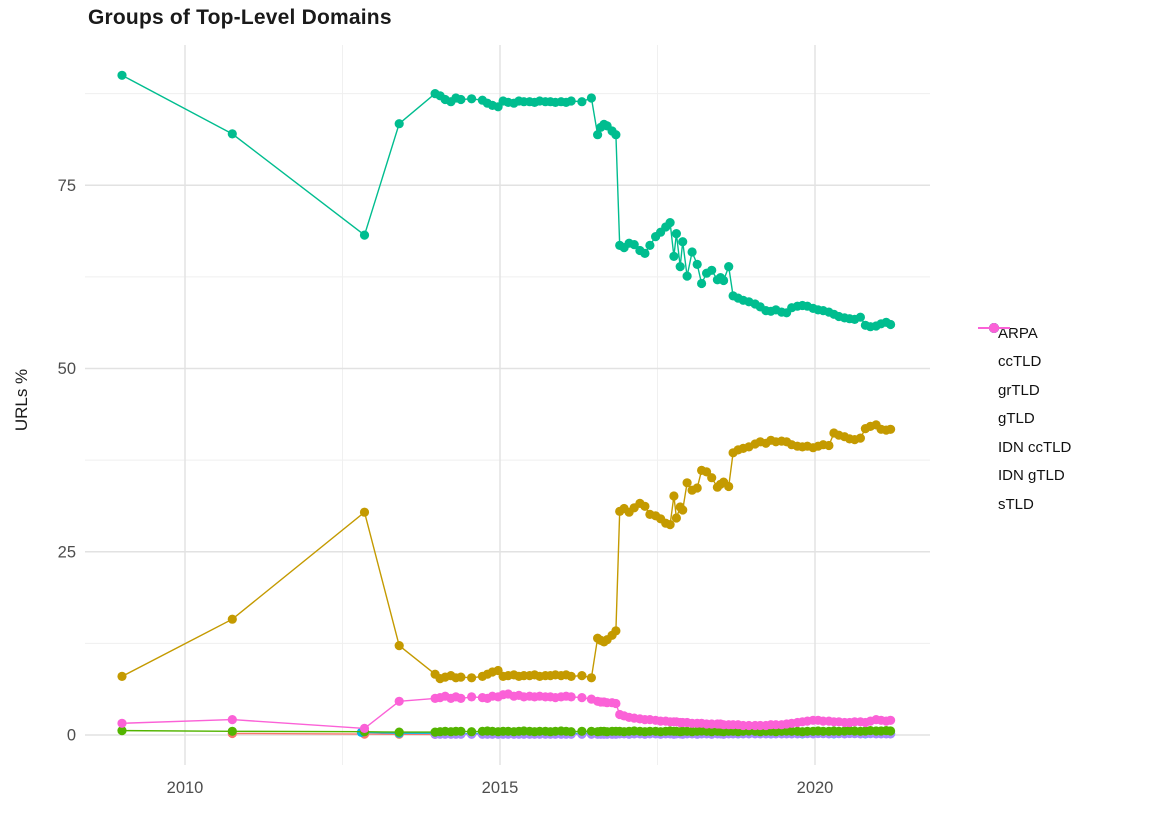 Image resolution: width=1164 pixels, height=827 pixels. What do you see at coordinates (1024, 350) in the screenshot?
I see `legend-item: ccTLD` at bounding box center [1024, 350].